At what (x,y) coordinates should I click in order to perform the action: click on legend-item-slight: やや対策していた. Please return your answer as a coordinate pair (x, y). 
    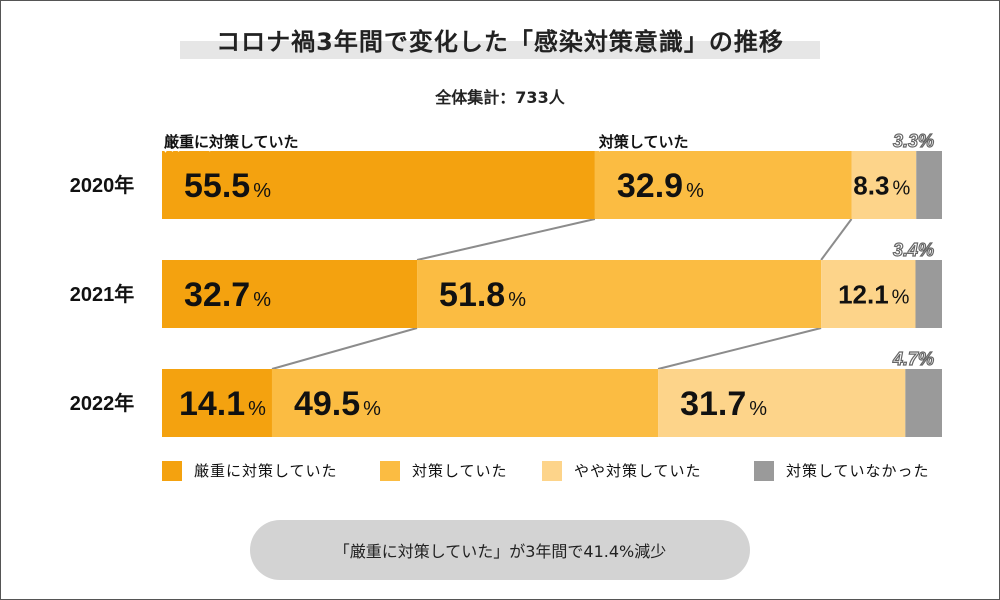
    Looking at the image, I should click on (622, 470).